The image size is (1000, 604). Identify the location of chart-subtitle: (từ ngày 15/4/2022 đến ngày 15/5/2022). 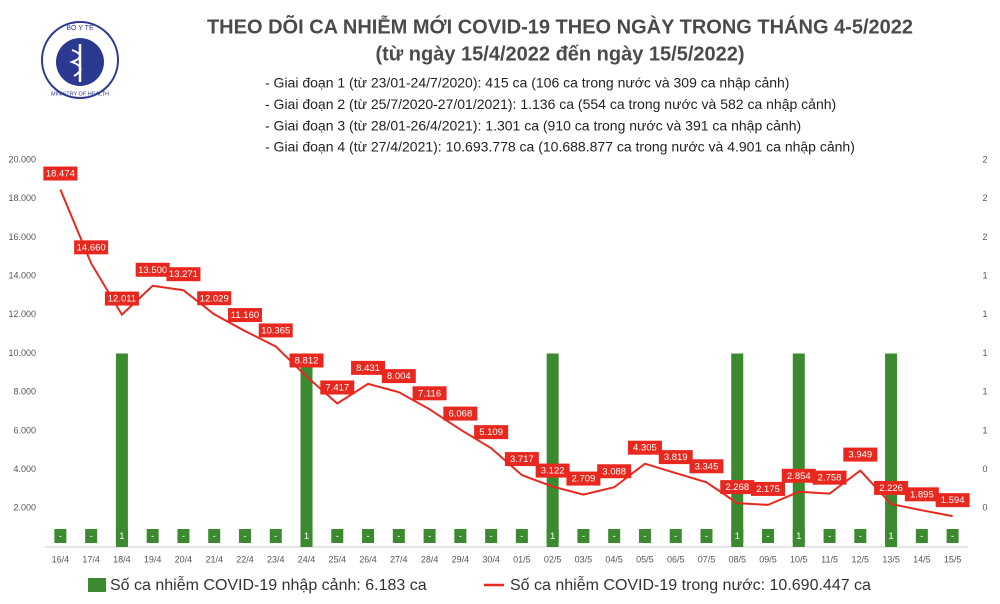
(559, 54).